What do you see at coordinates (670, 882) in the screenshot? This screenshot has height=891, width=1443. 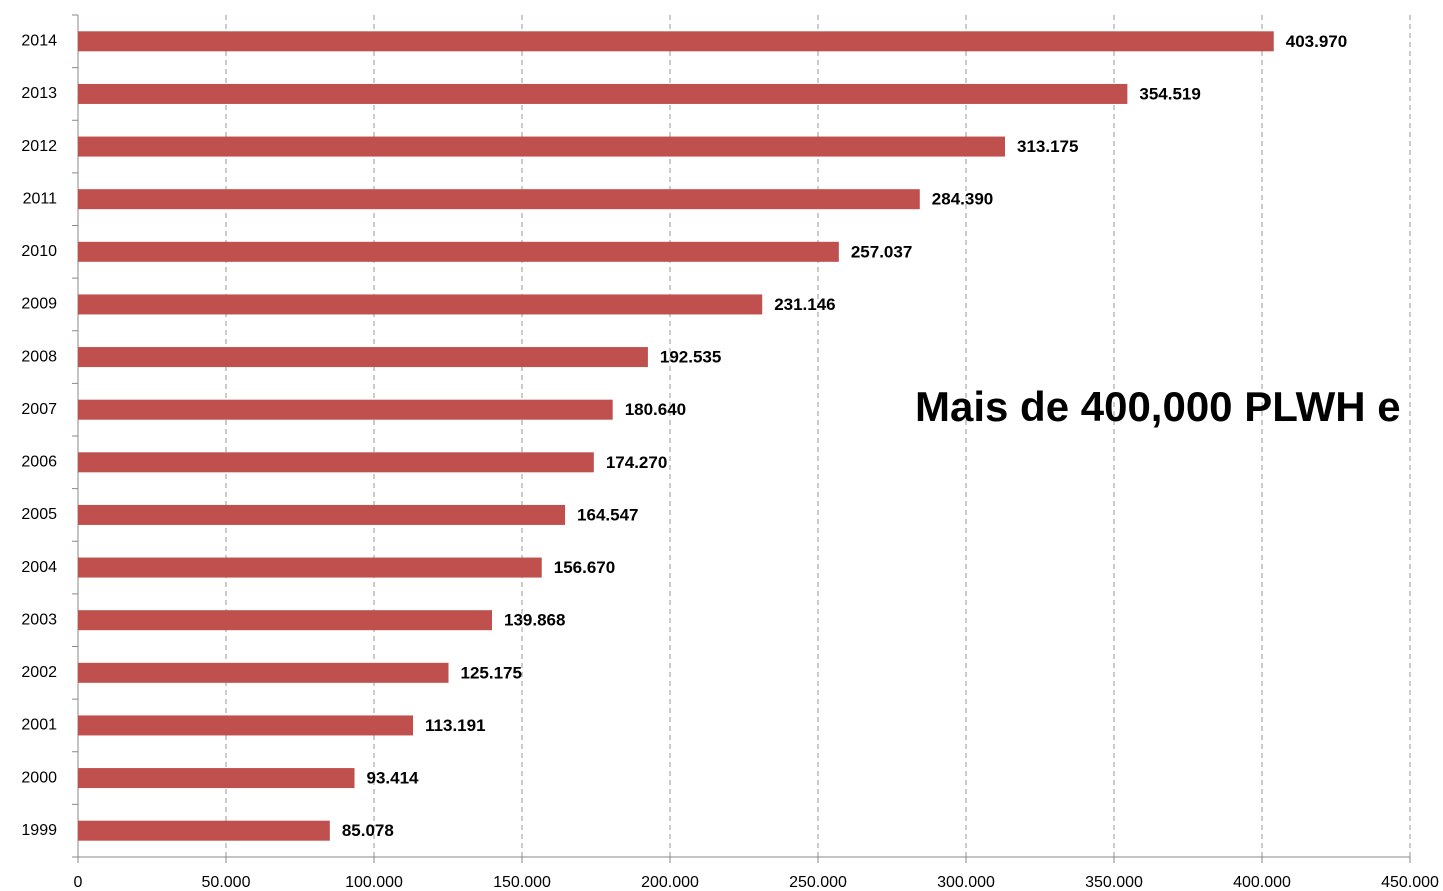 I see `x-tick-label: 200.000` at bounding box center [670, 882].